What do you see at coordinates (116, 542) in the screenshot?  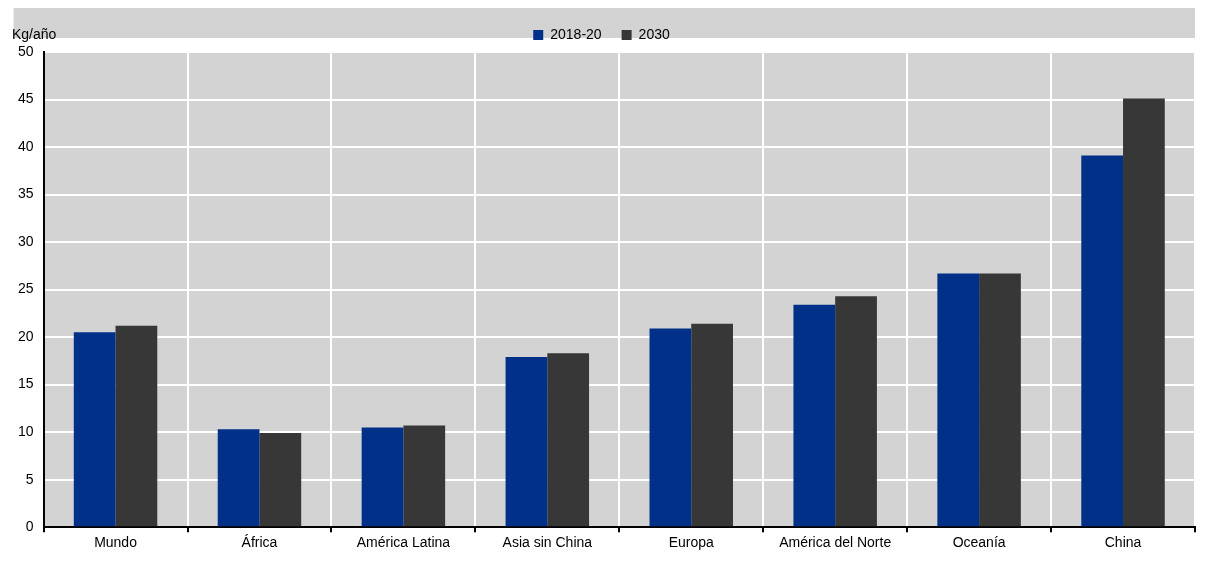 I see `x-tick-label: Mundo` at bounding box center [116, 542].